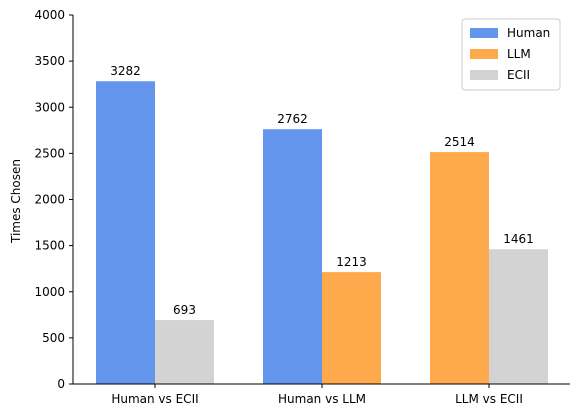 The image size is (580, 418). What do you see at coordinates (518, 75) in the screenshot?
I see `legend-label-ecii: ECII` at bounding box center [518, 75].